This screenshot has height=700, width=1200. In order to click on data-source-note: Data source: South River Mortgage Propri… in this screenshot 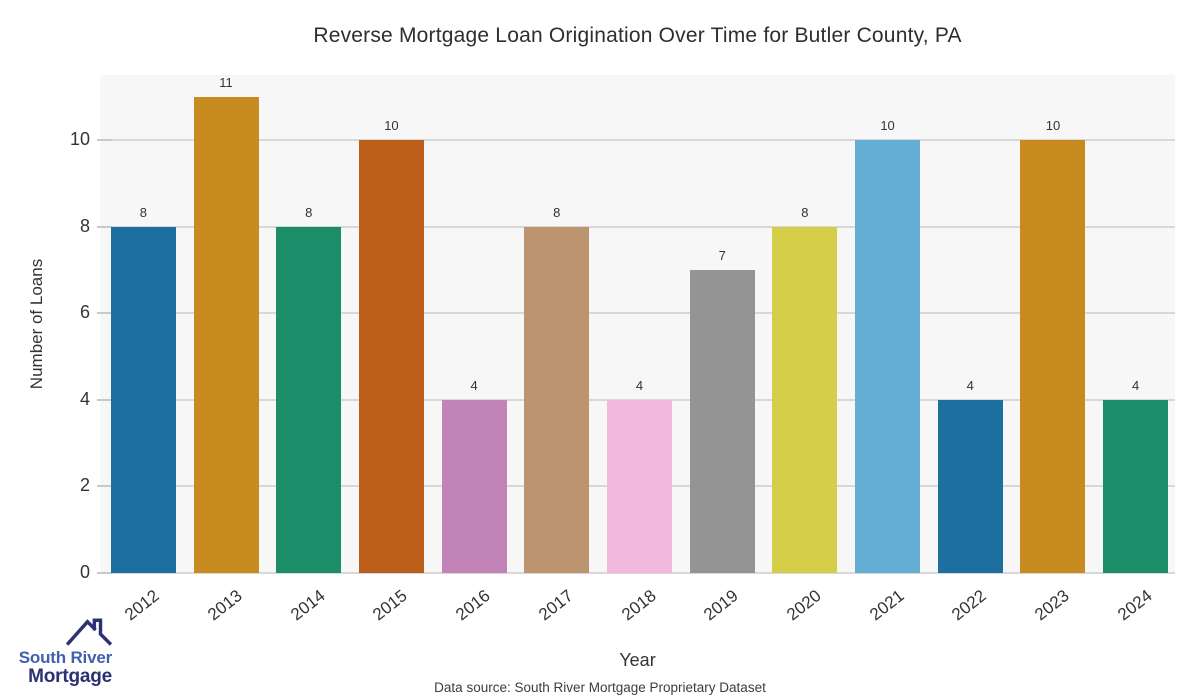, I will do `click(600, 687)`.